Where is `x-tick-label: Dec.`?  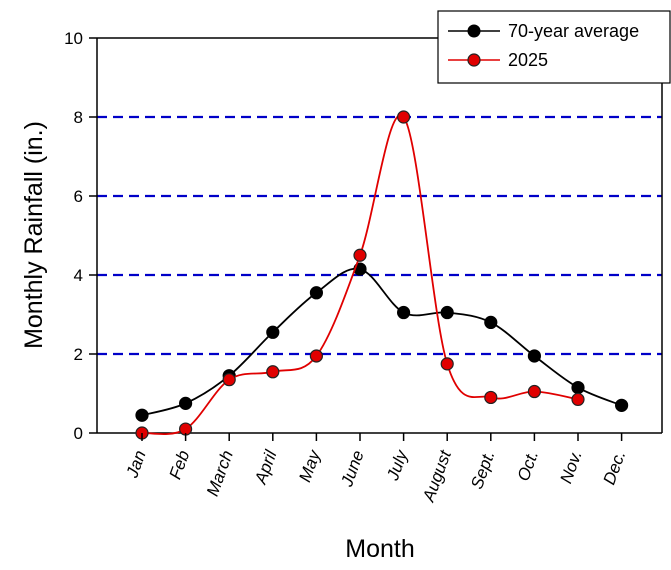
x-tick-label: Dec. is located at coordinates (615, 467).